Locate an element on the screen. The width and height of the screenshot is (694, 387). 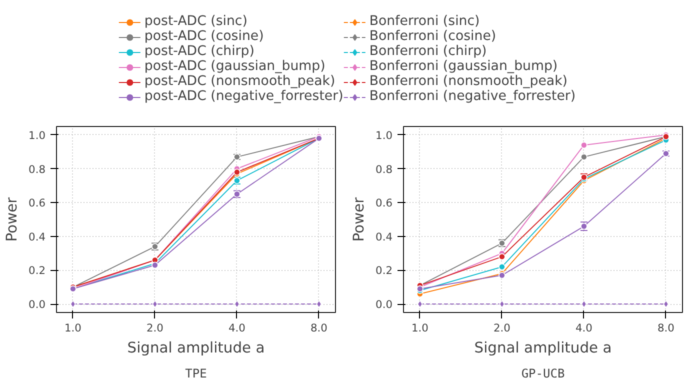
legend-label: Bonferroni (cosine) is located at coordinates (432, 36).